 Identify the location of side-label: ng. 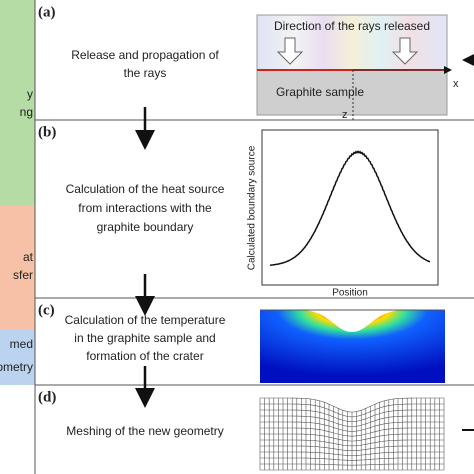
(26, 112).